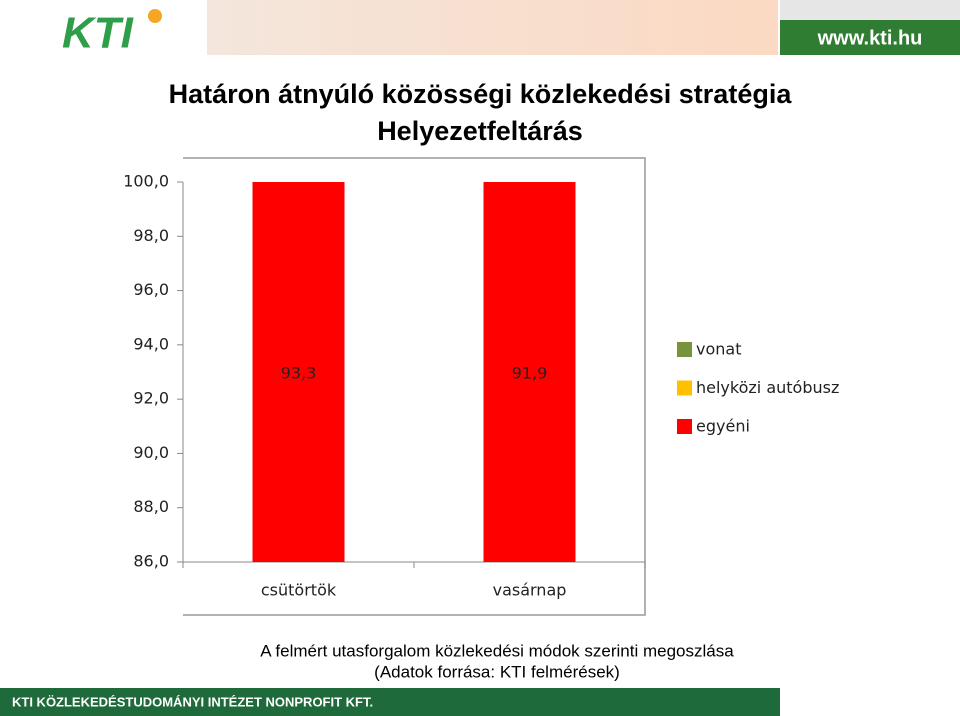 Image resolution: width=960 pixels, height=716 pixels. What do you see at coordinates (767, 387) in the screenshot?
I see `legend-label: helyközi autóbusz` at bounding box center [767, 387].